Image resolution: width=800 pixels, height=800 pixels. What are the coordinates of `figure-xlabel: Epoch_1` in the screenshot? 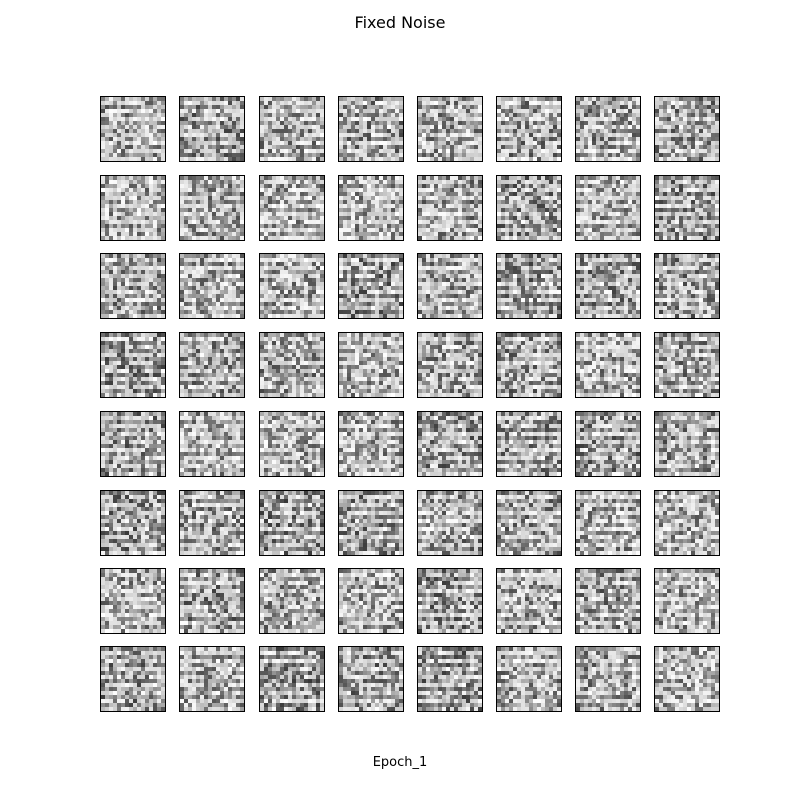 It's located at (400, 762).